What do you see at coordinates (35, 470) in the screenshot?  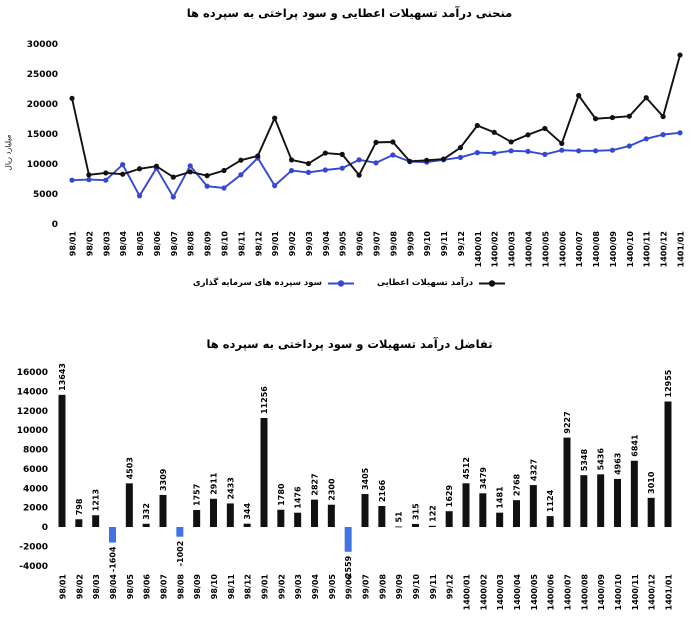 I see `bar-y-tick-label: 6000` at bounding box center [35, 470].